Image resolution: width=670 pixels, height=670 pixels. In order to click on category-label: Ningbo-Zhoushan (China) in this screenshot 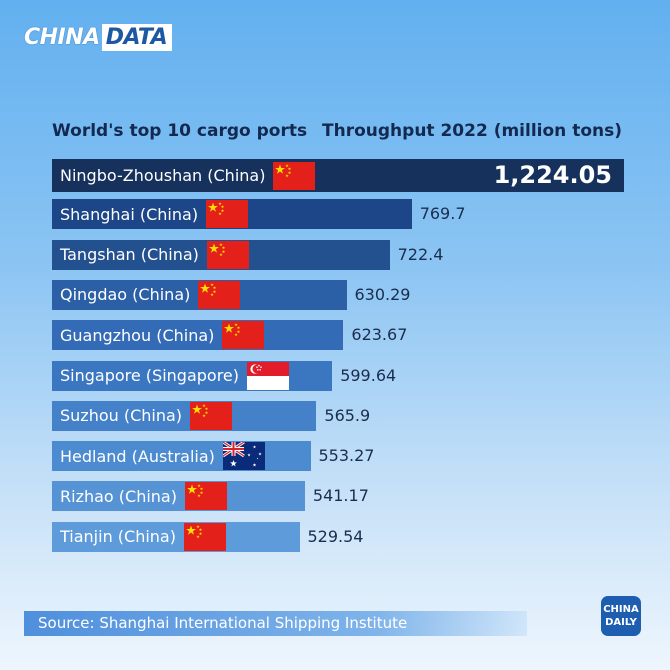, I will do `click(163, 175)`.